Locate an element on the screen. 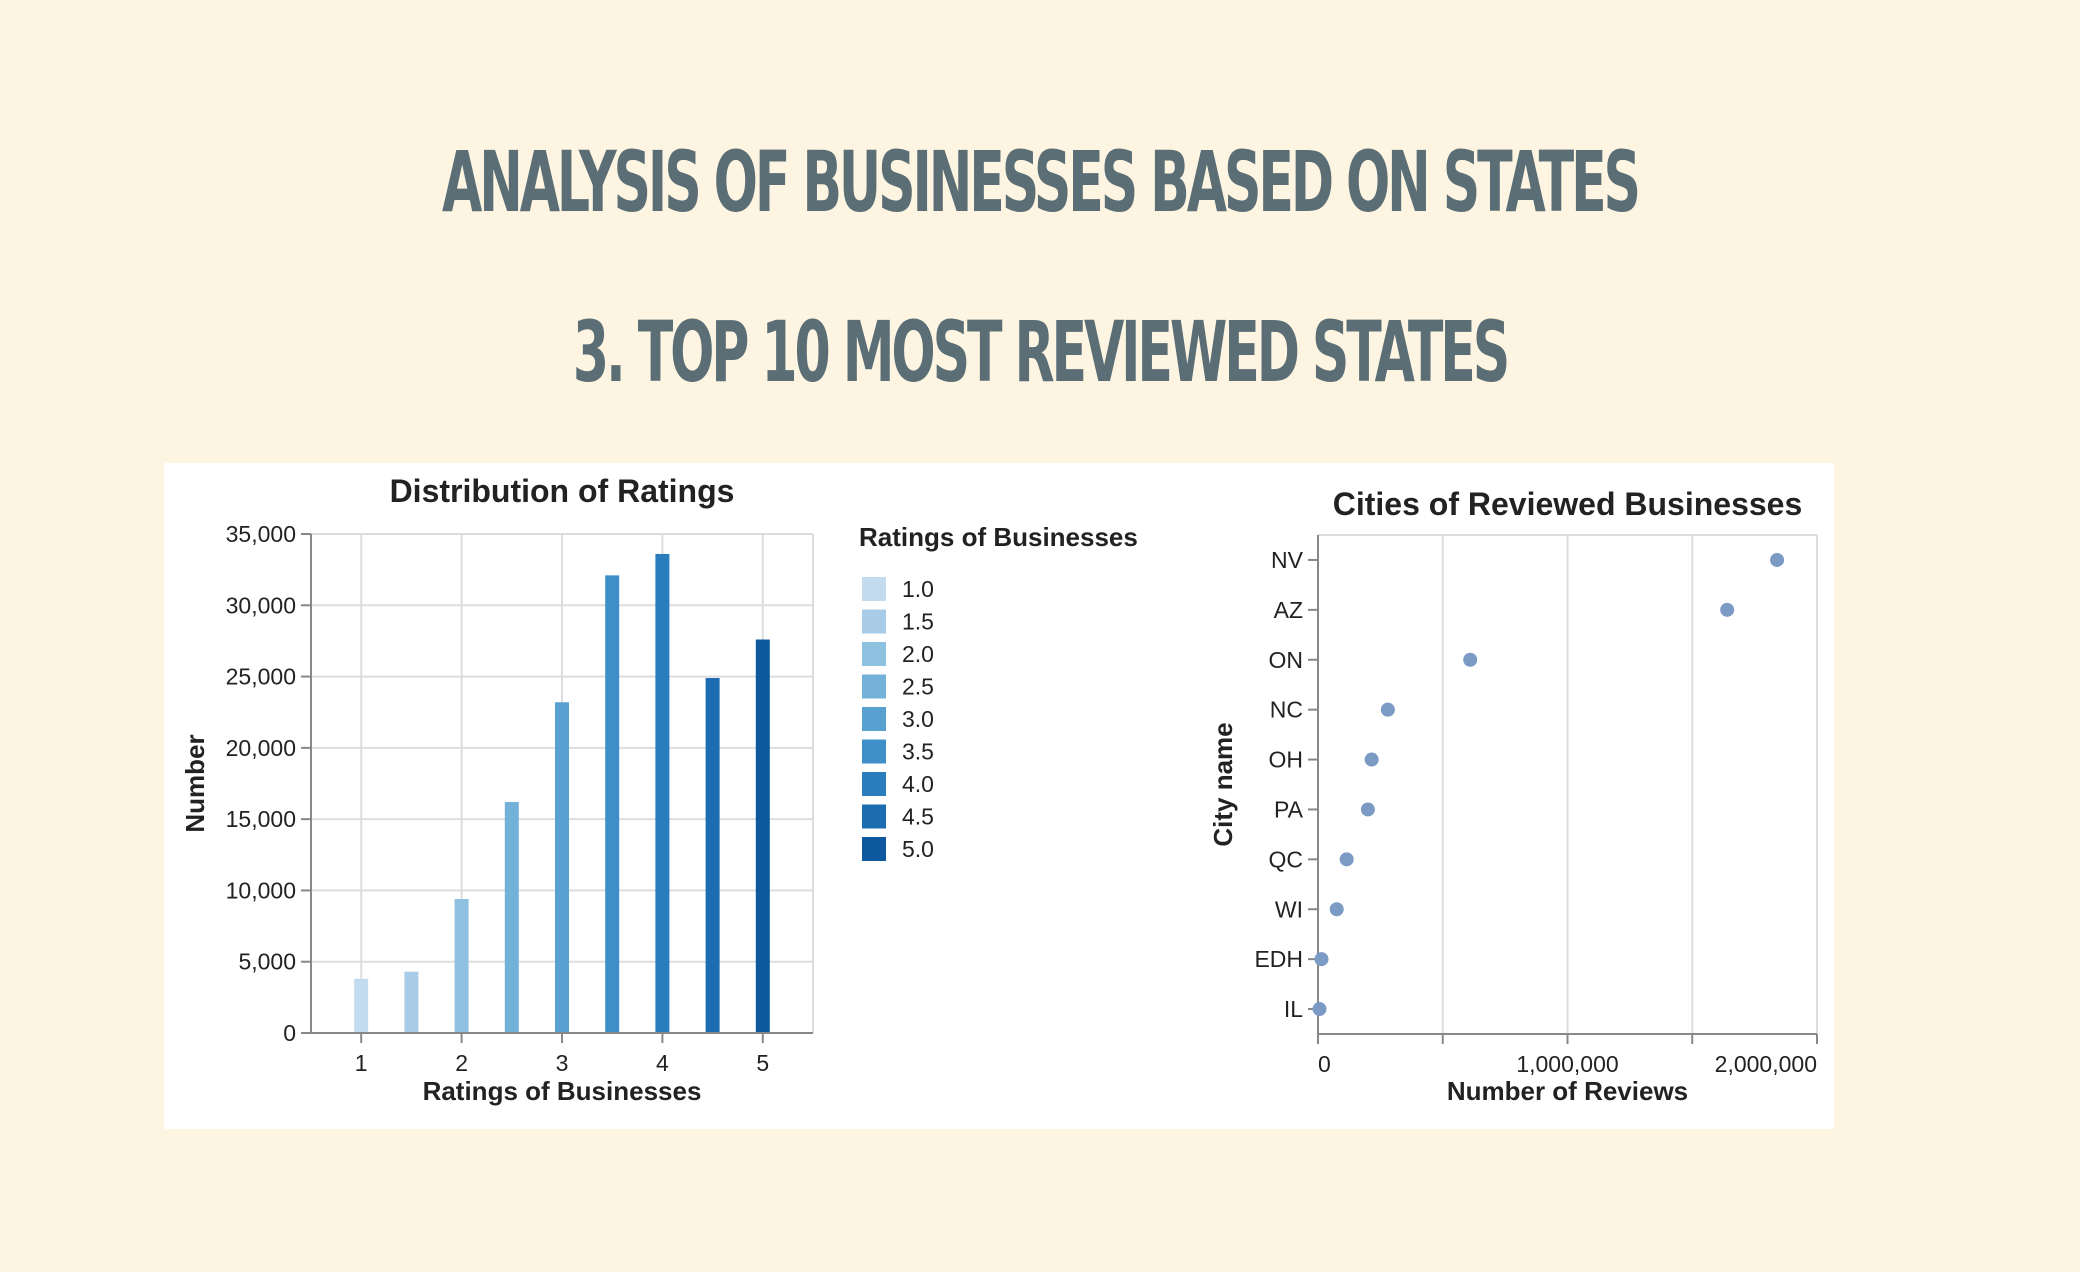 The width and height of the screenshot is (2080, 1272). scatter-chart-x-axis-title: Number of Reviews is located at coordinates (1567, 1091).